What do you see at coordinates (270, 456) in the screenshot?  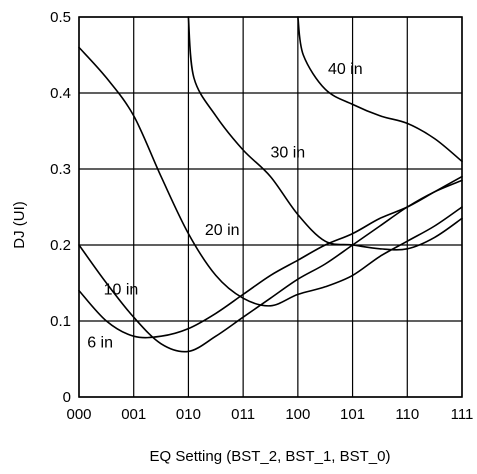 I see `x-axis-title: EQ Setting (BST_2, BST_1, BST_0)` at bounding box center [270, 456].